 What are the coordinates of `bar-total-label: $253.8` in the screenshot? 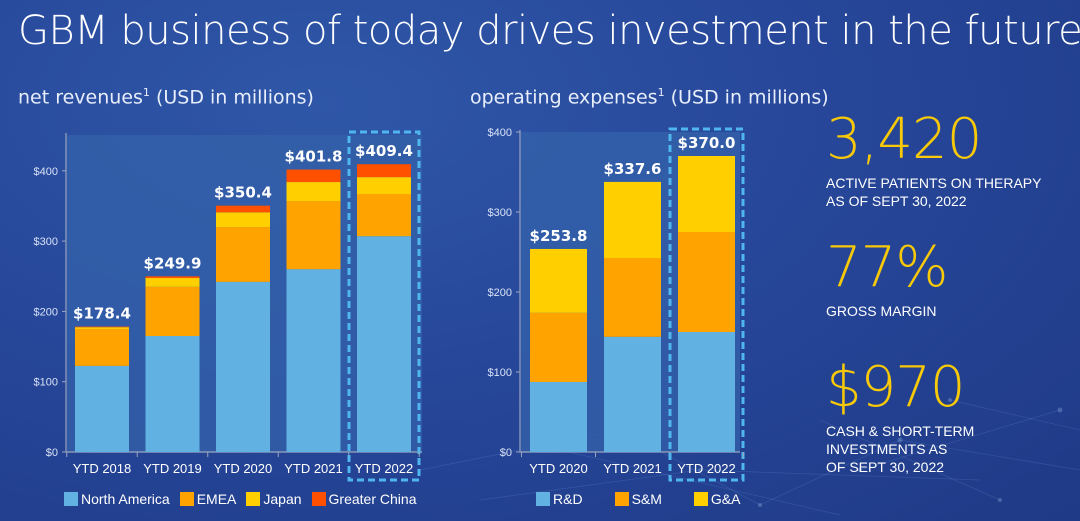 It's located at (559, 236).